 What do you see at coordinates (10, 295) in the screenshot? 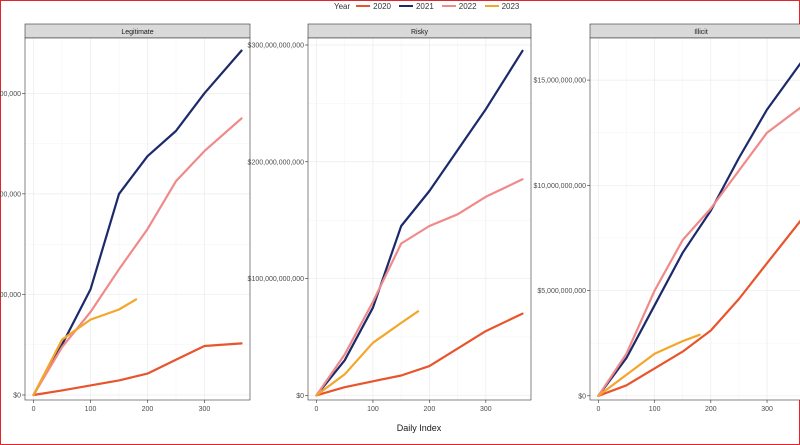
I see `y-tick-label: $400,000,000` at bounding box center [10, 295].